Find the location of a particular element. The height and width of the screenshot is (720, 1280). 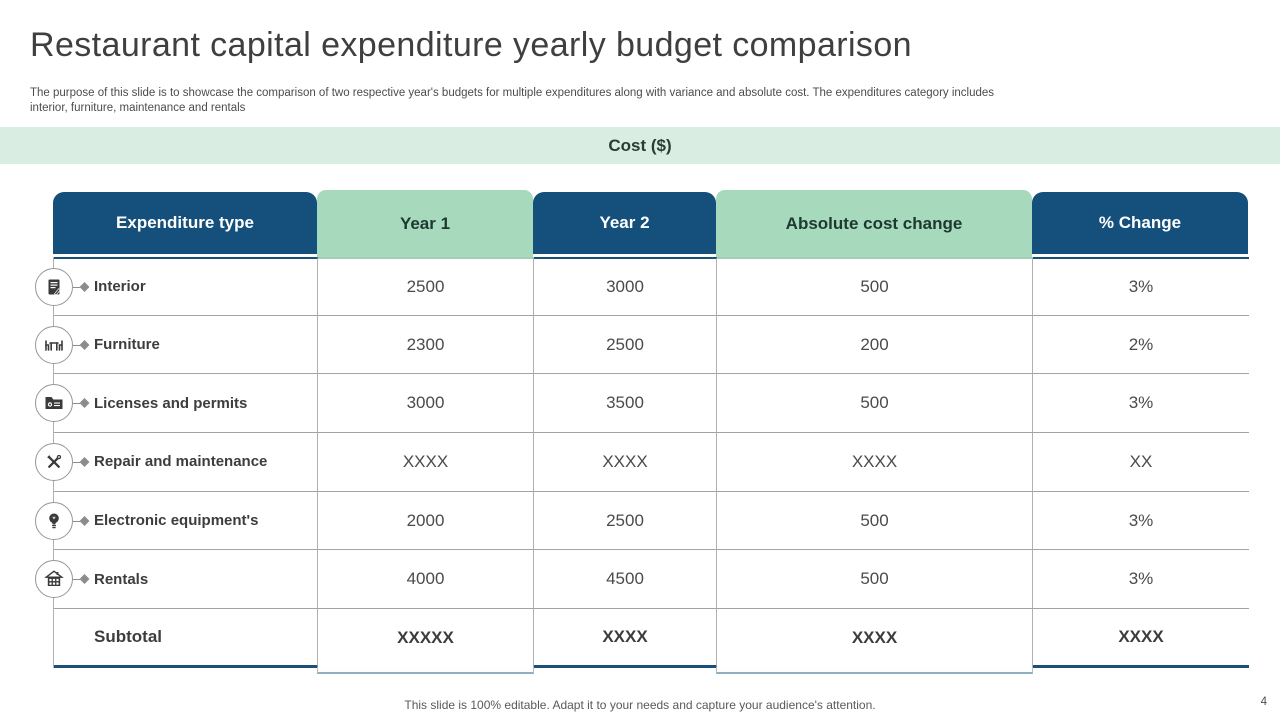

table-row-licenses-label-cell: Licenses and permits is located at coordinates (176, 404).